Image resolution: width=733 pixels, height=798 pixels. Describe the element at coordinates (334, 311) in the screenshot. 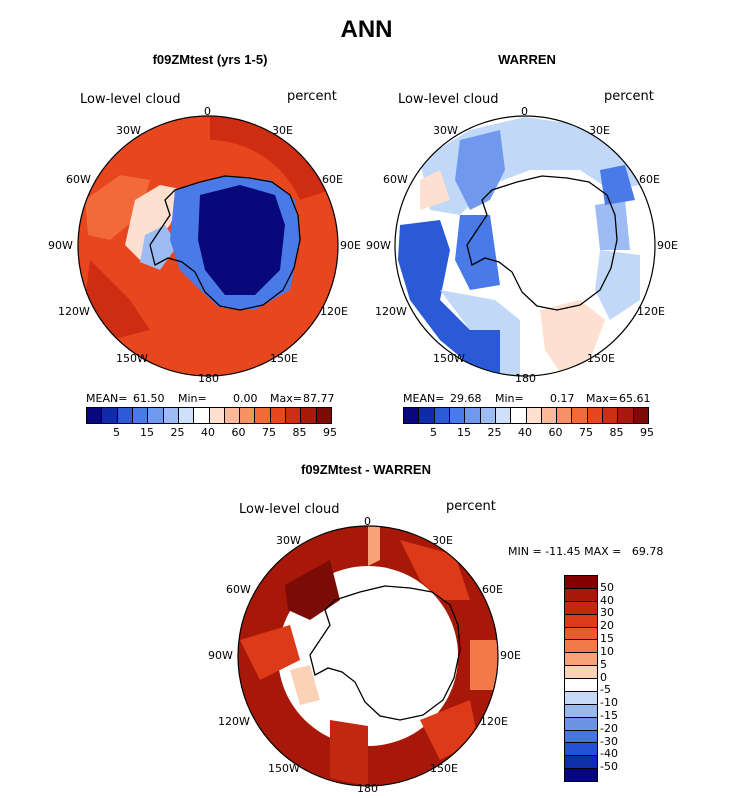

I see `panel1-lon-120e: 120E` at that location.